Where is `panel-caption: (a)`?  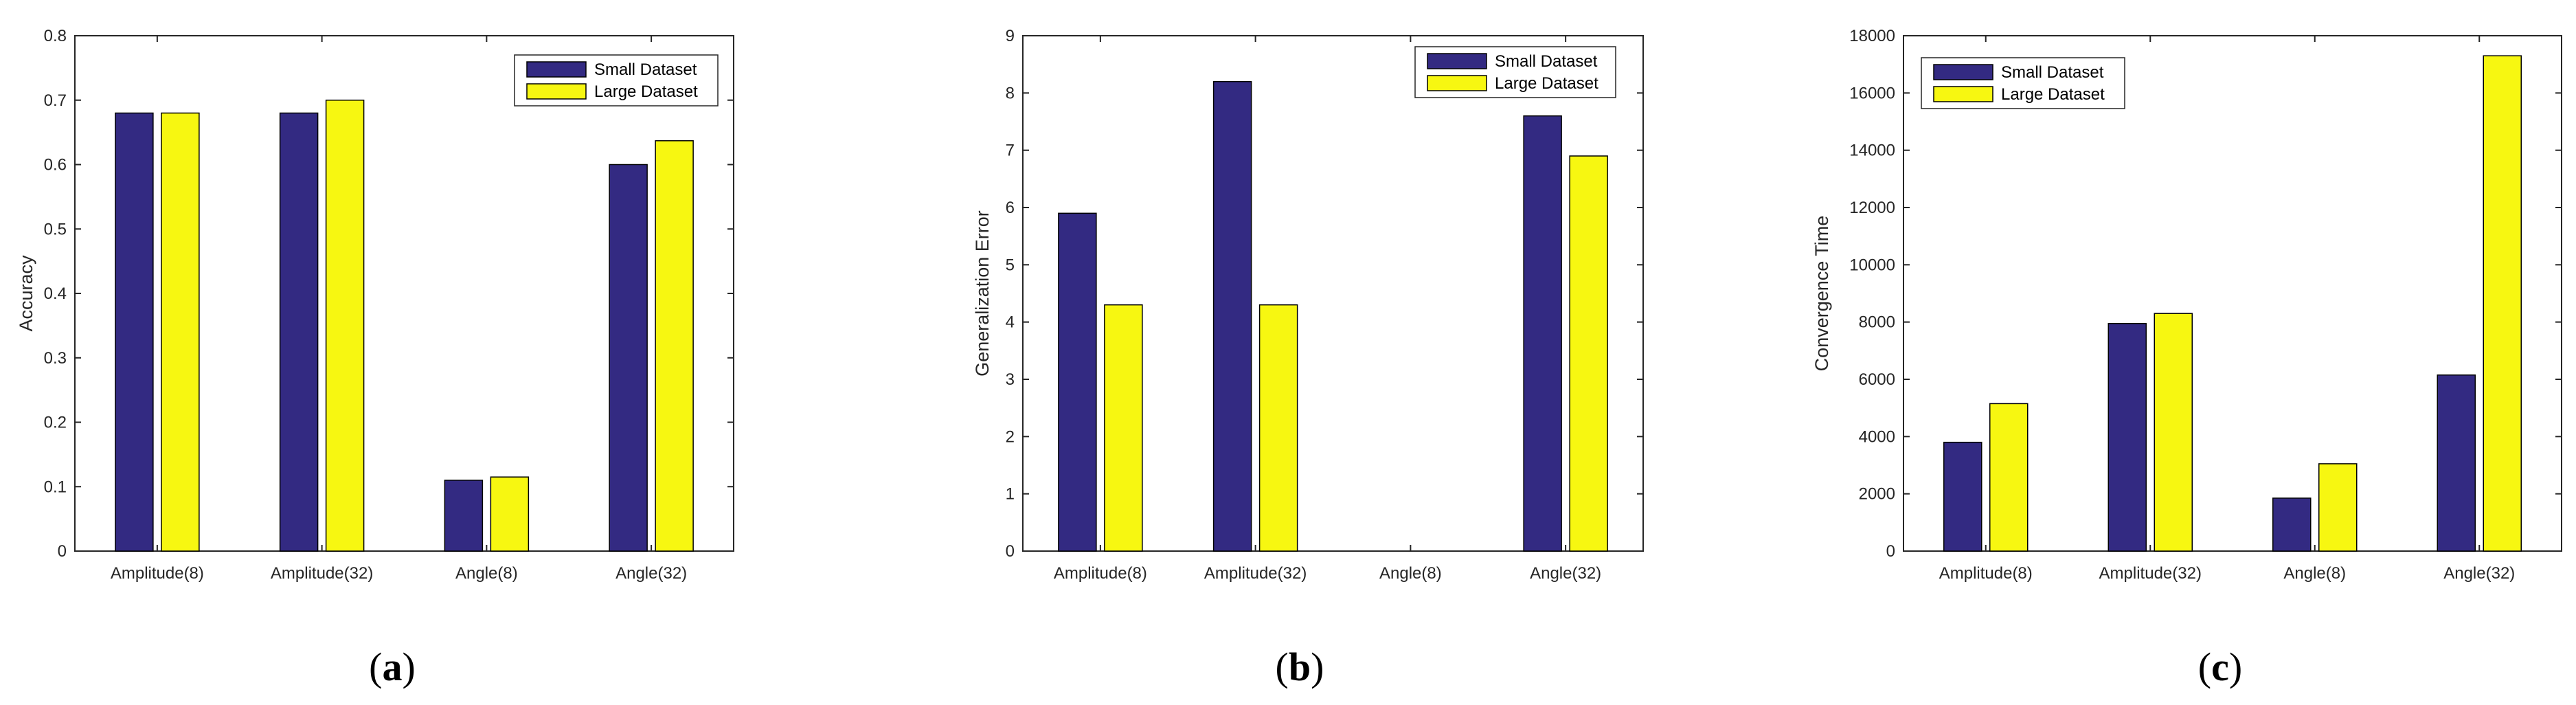 panel-caption: (a) is located at coordinates (392, 667).